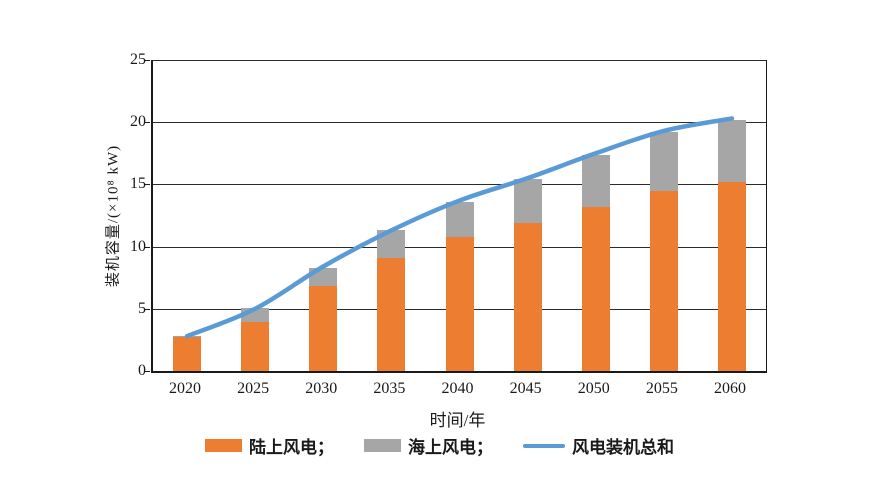 Image resolution: width=879 pixels, height=501 pixels. I want to click on y-axis-title: 装机容量/(×10⁸ kW), so click(113, 216).